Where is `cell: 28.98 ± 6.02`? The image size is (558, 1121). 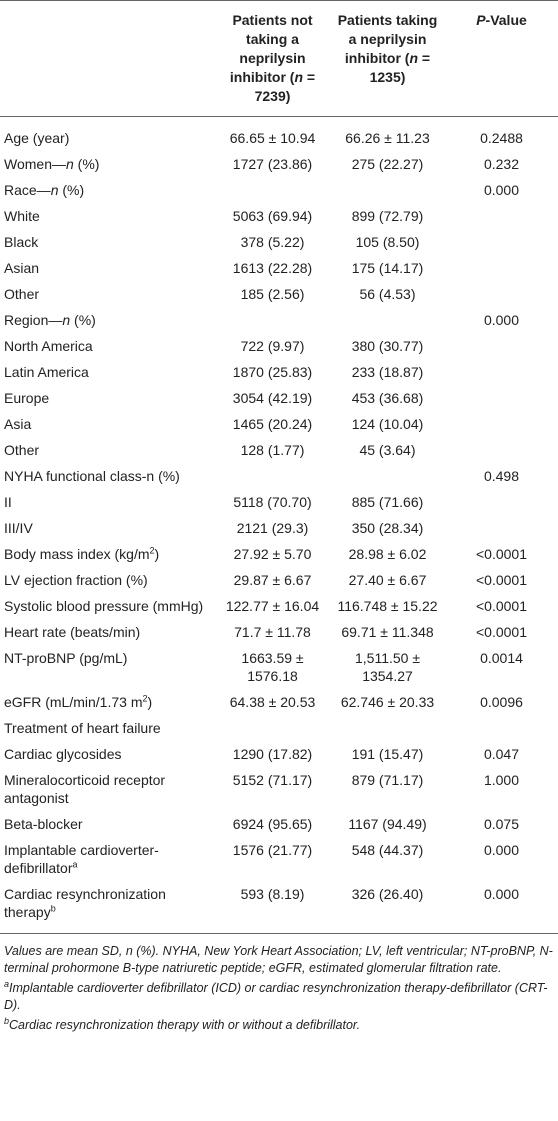 cell: 28.98 ± 6.02 is located at coordinates (387, 554).